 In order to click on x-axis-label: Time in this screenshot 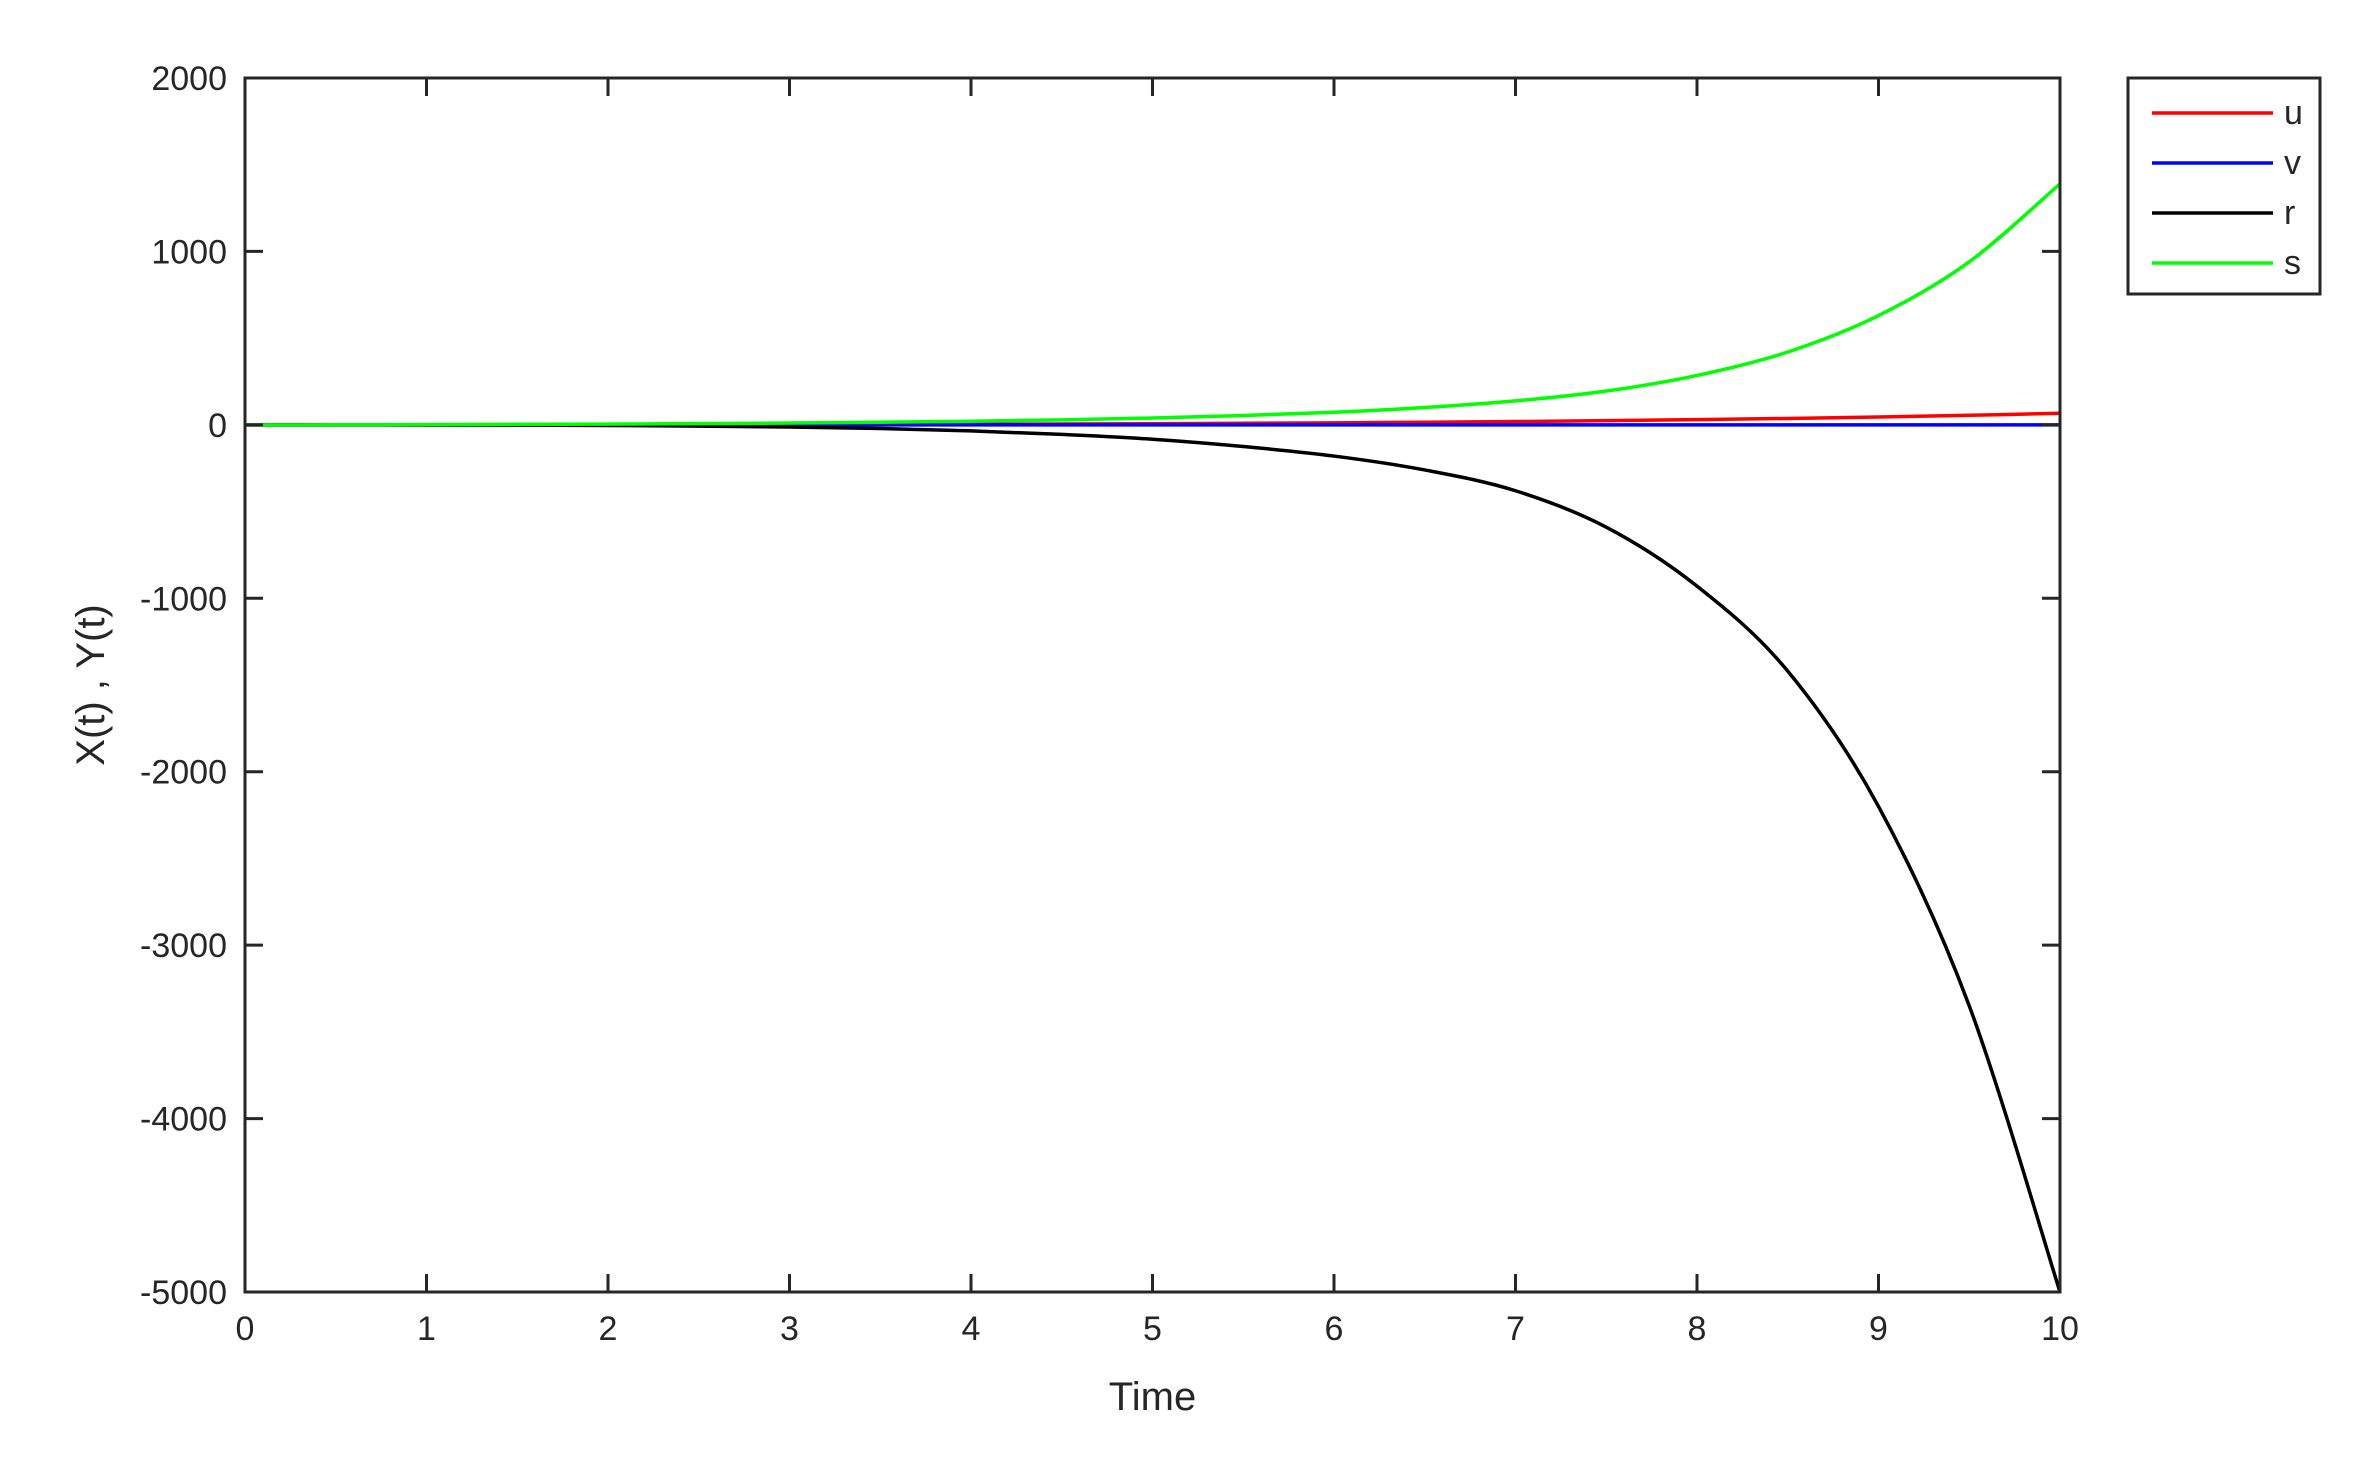, I will do `click(1152, 1397)`.